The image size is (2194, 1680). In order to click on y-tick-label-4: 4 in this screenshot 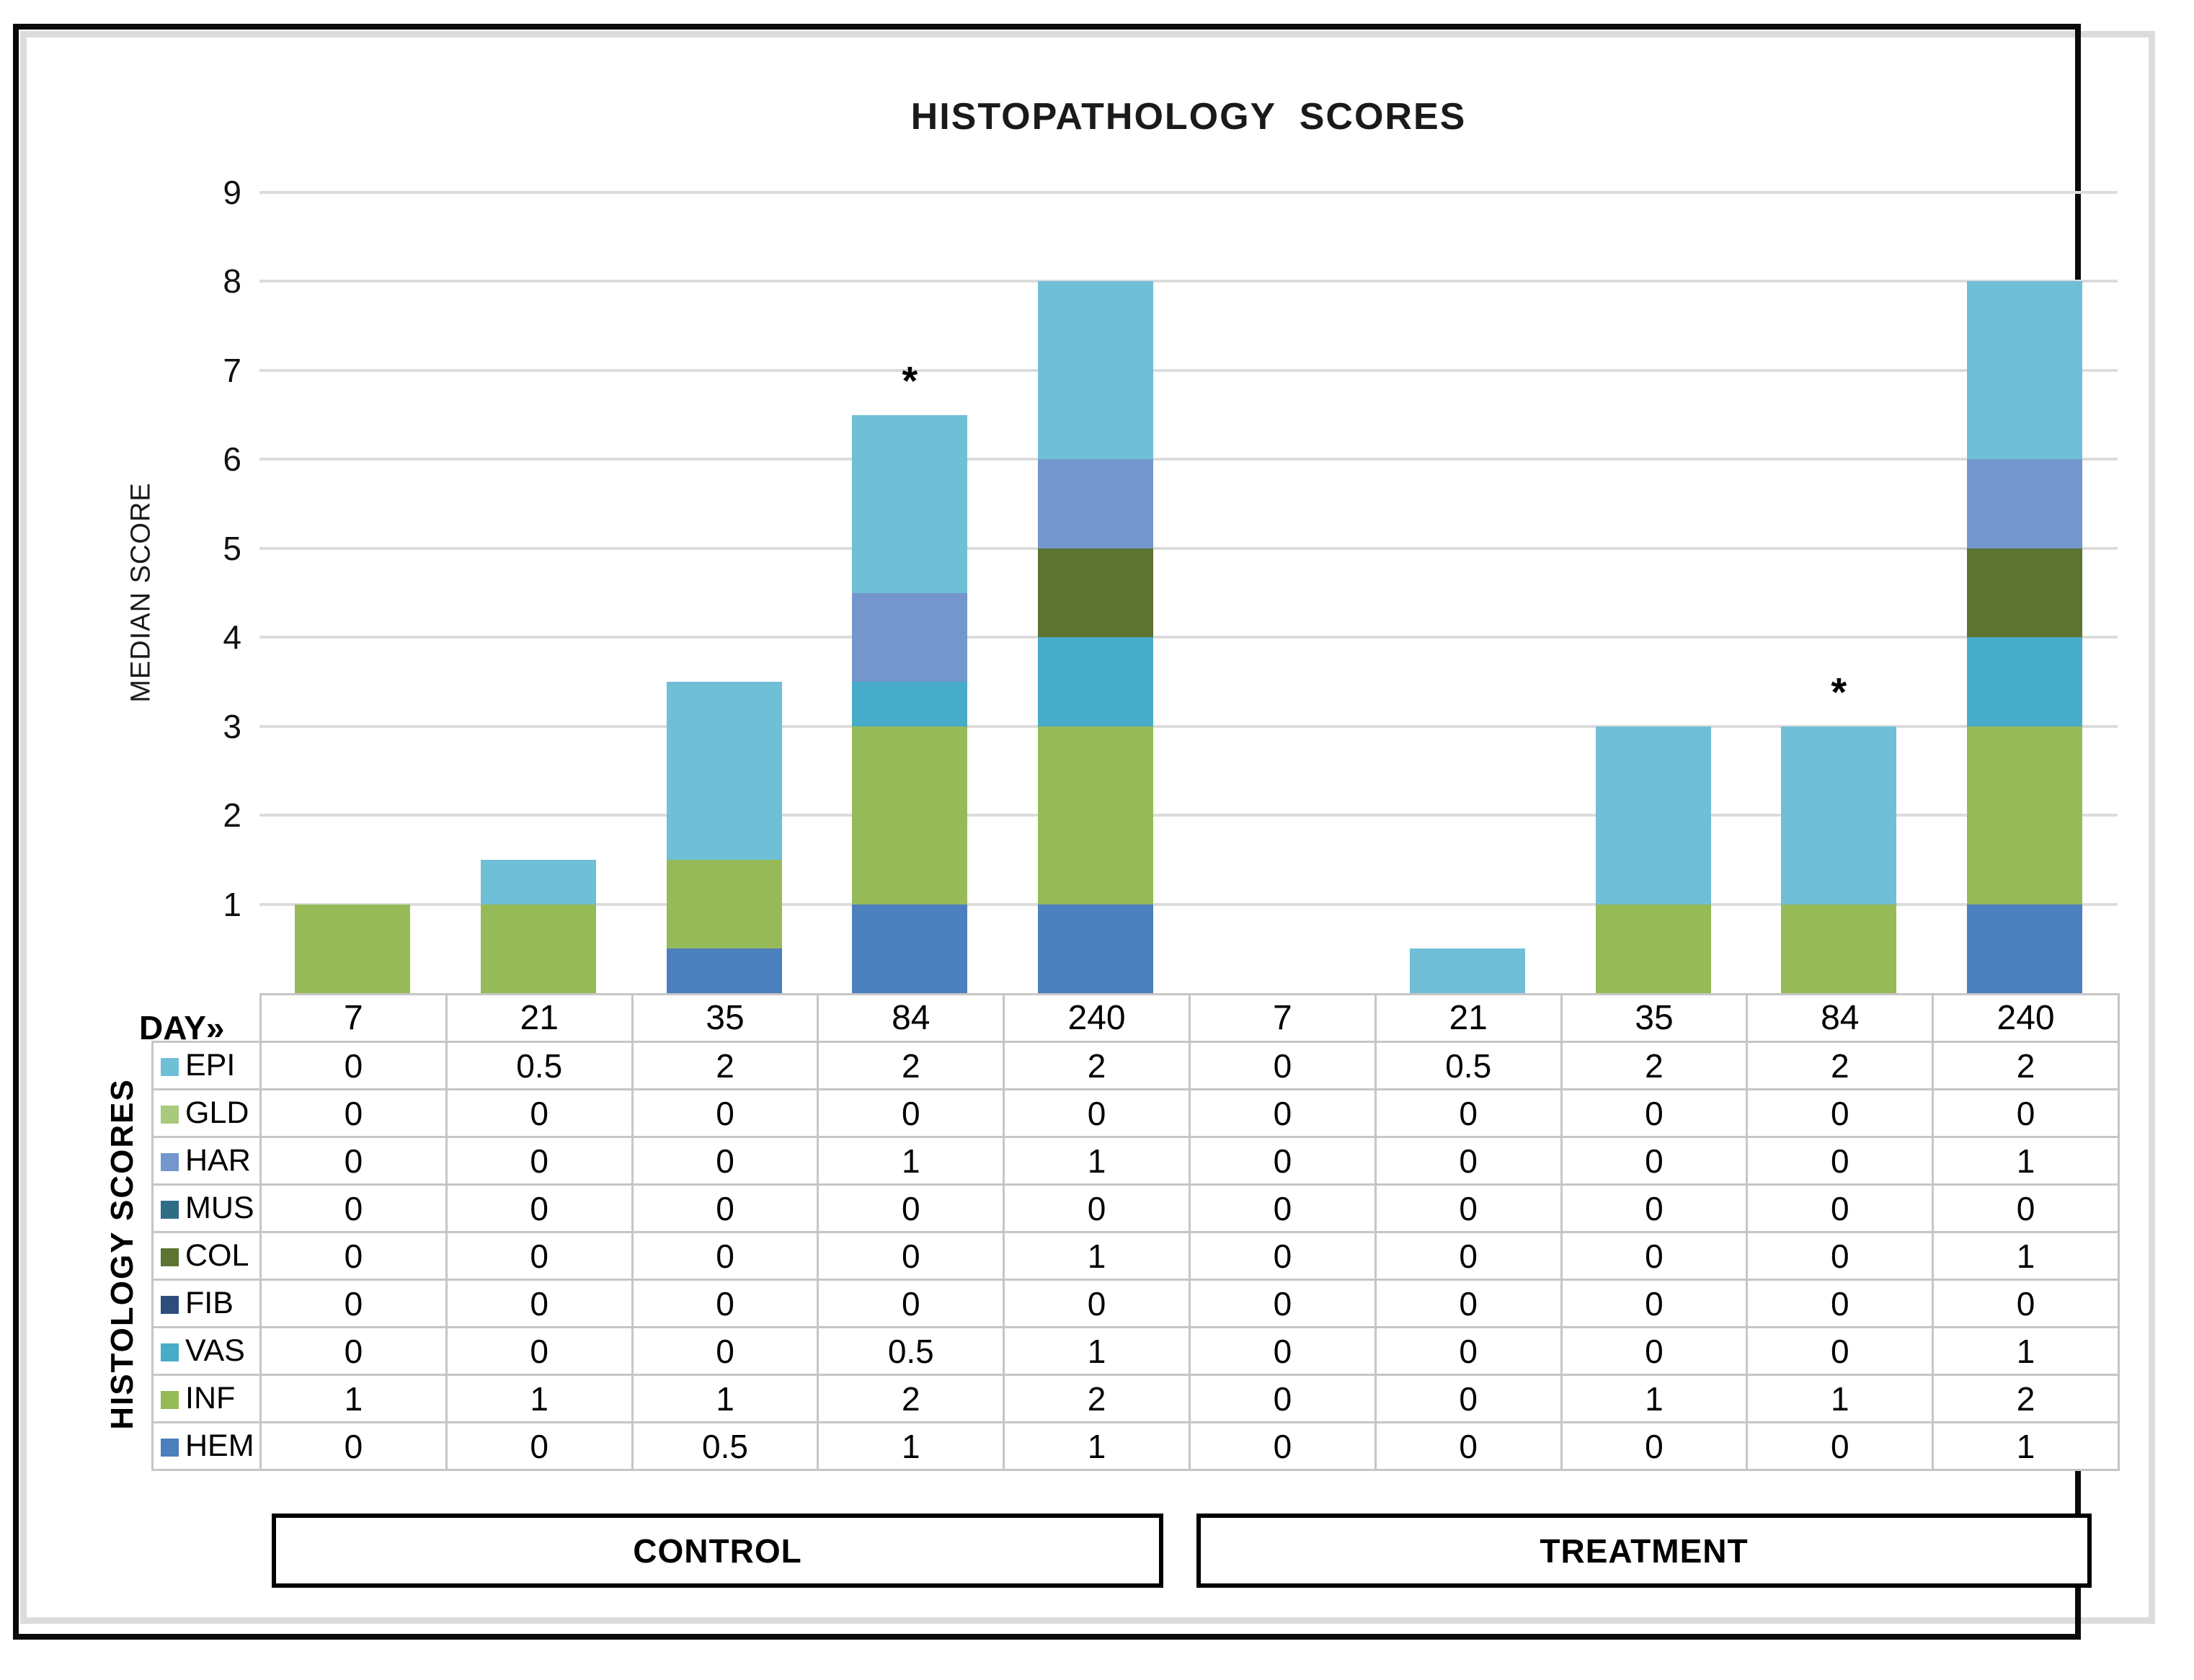, I will do `click(232, 637)`.